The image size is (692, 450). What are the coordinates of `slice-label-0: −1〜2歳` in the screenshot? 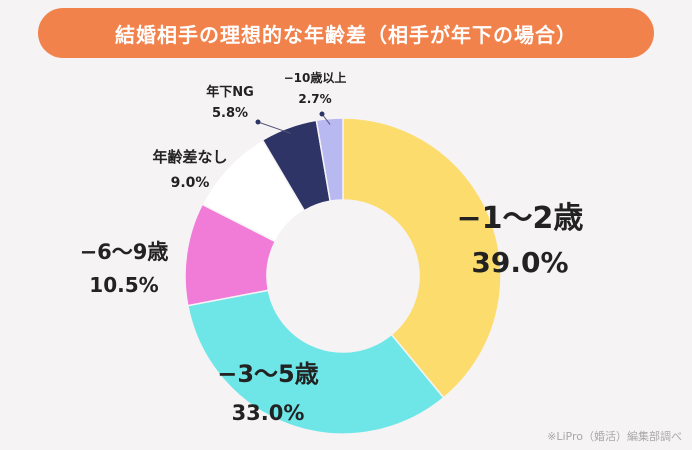 It's located at (520, 218).